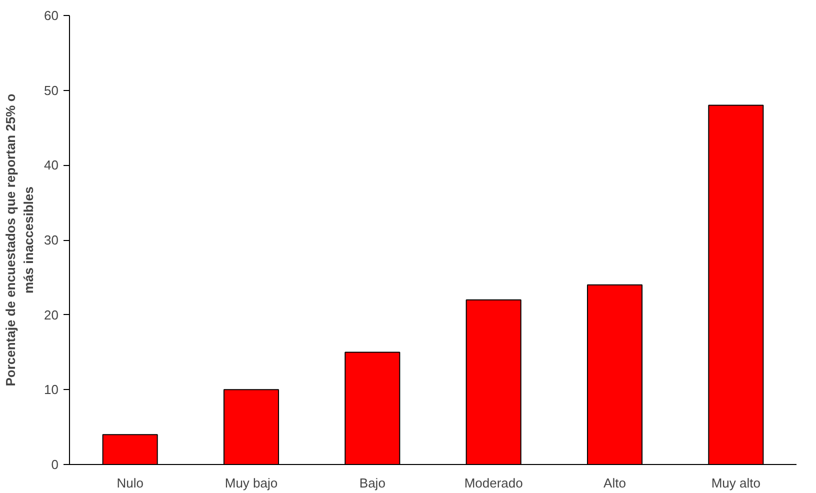 This screenshot has height=493, width=816. I want to click on y-tick-label: 40, so click(51, 165).